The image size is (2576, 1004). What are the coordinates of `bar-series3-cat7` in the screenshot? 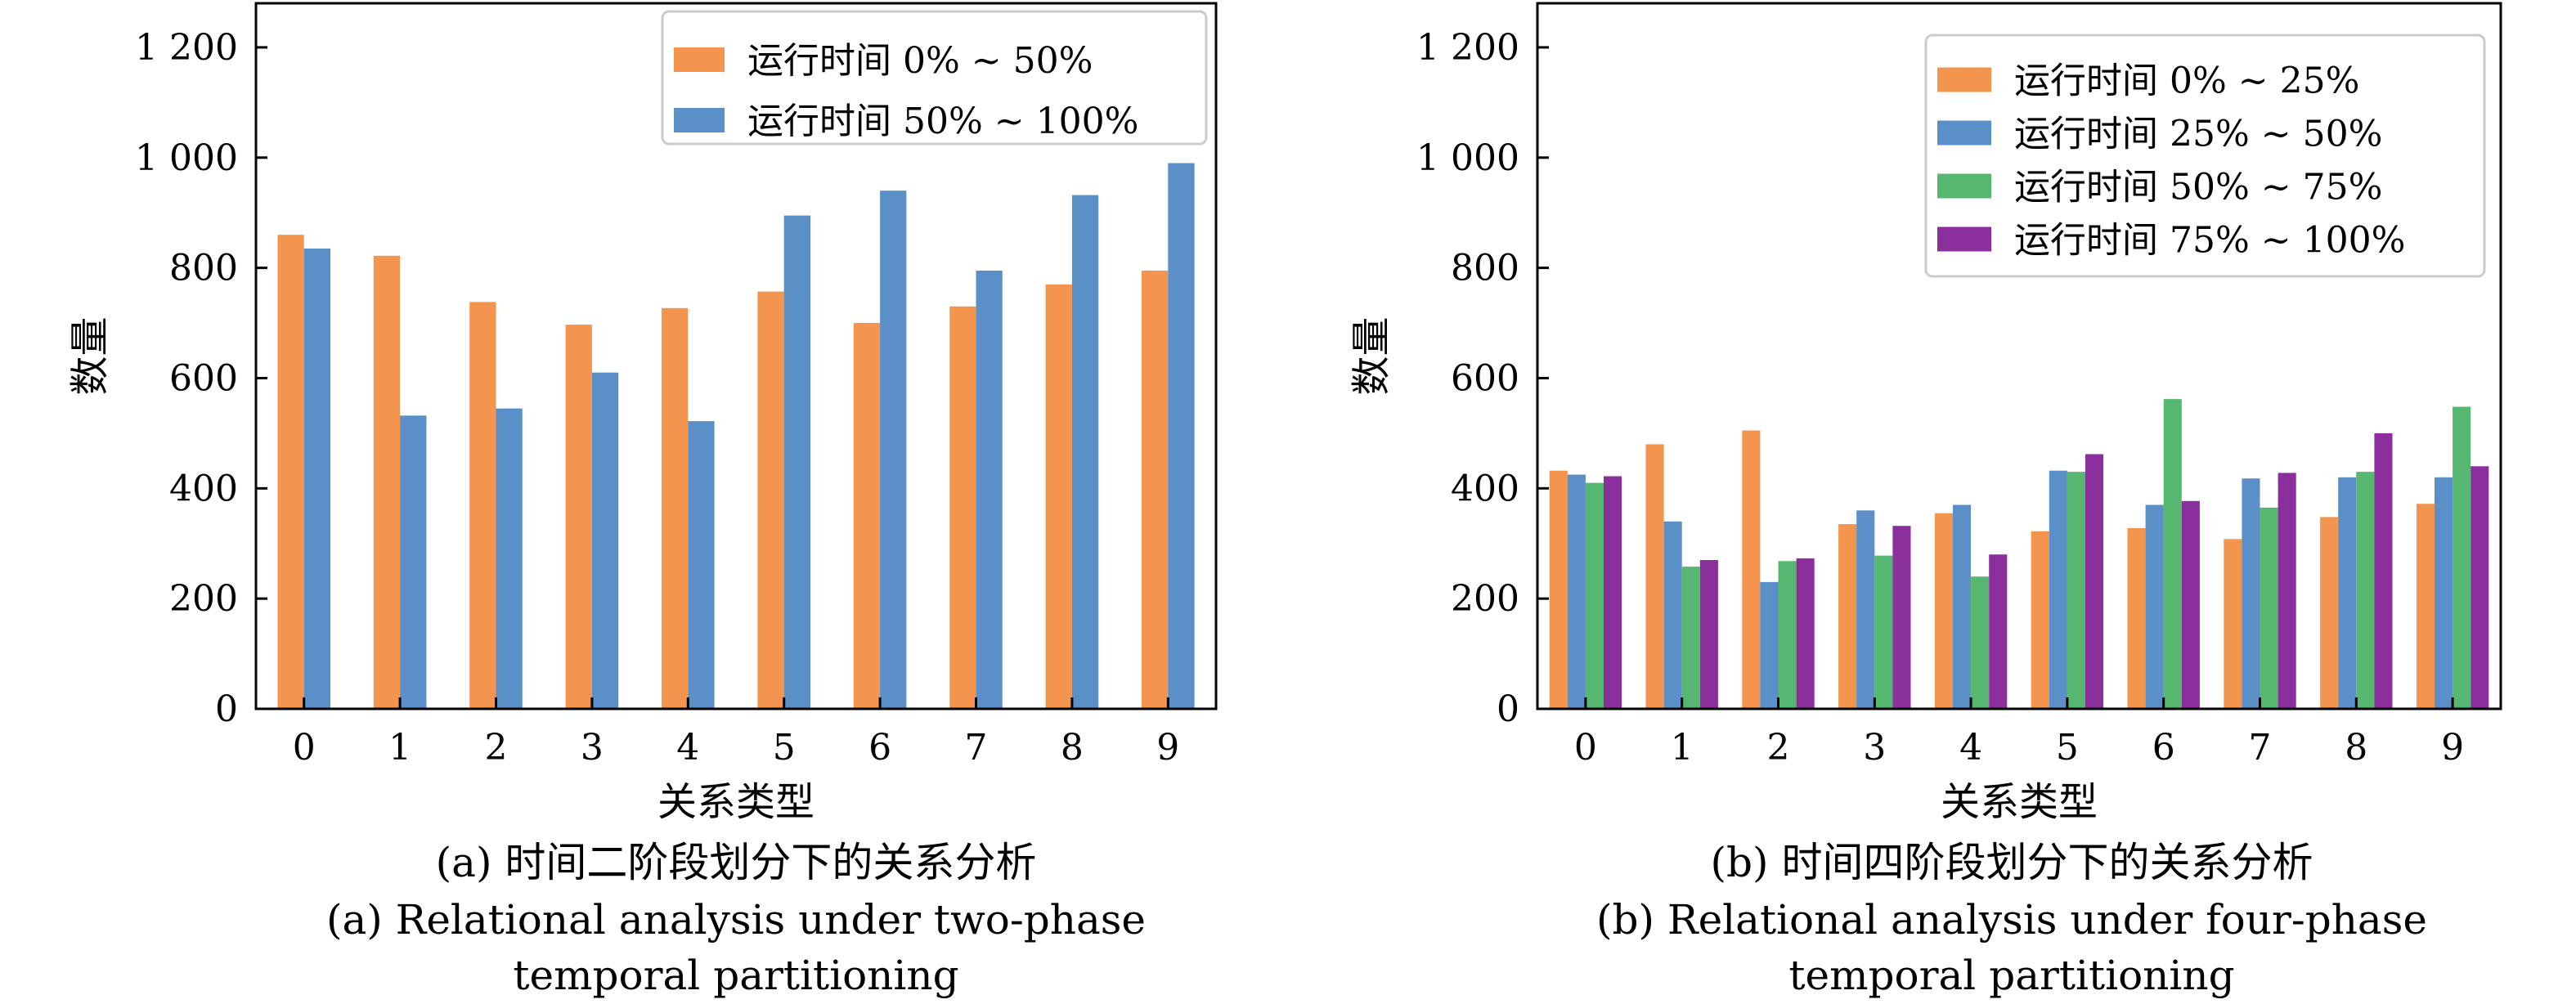 It's located at (2287, 591).